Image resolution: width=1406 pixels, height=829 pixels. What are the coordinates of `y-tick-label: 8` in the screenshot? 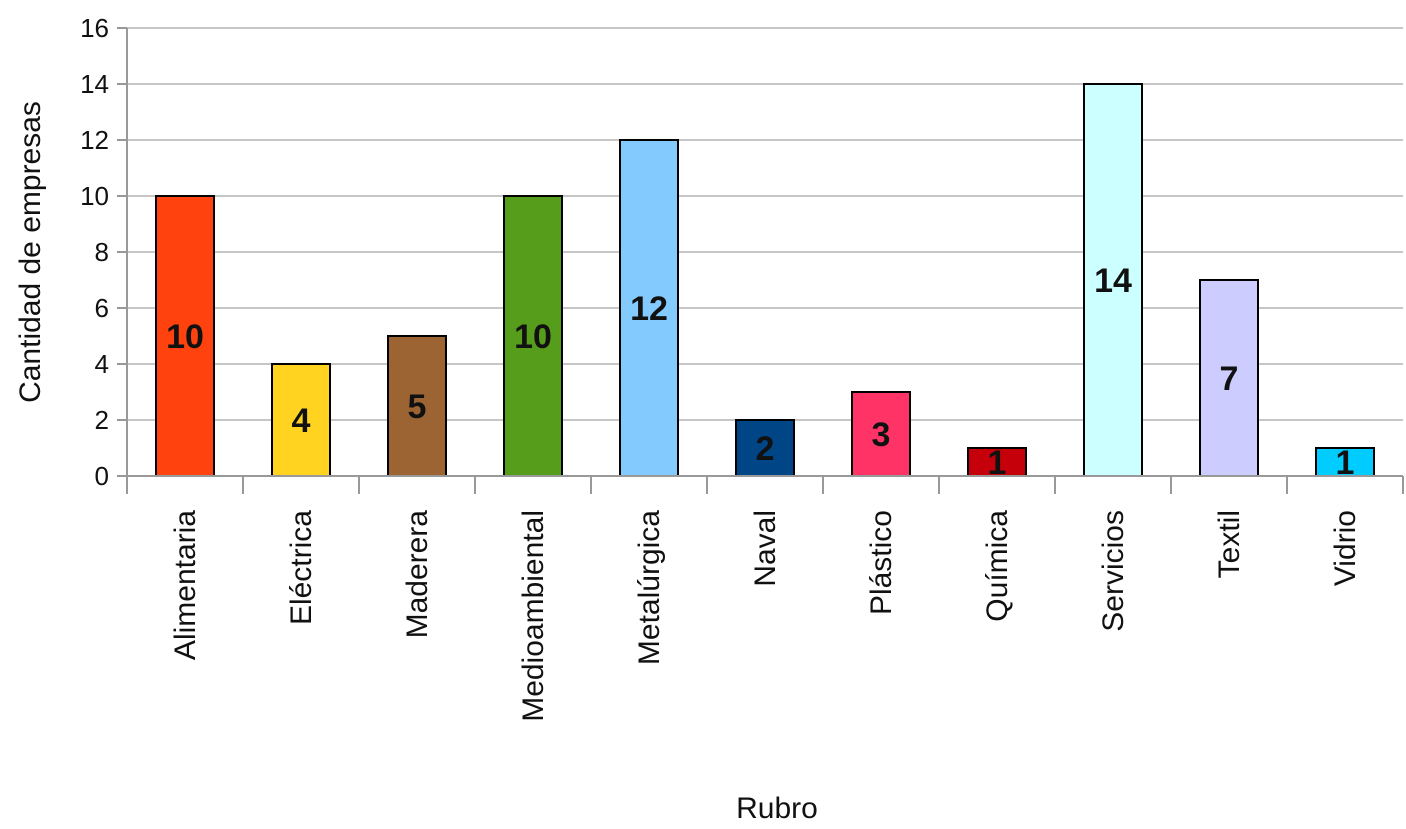 It's located at (102, 252).